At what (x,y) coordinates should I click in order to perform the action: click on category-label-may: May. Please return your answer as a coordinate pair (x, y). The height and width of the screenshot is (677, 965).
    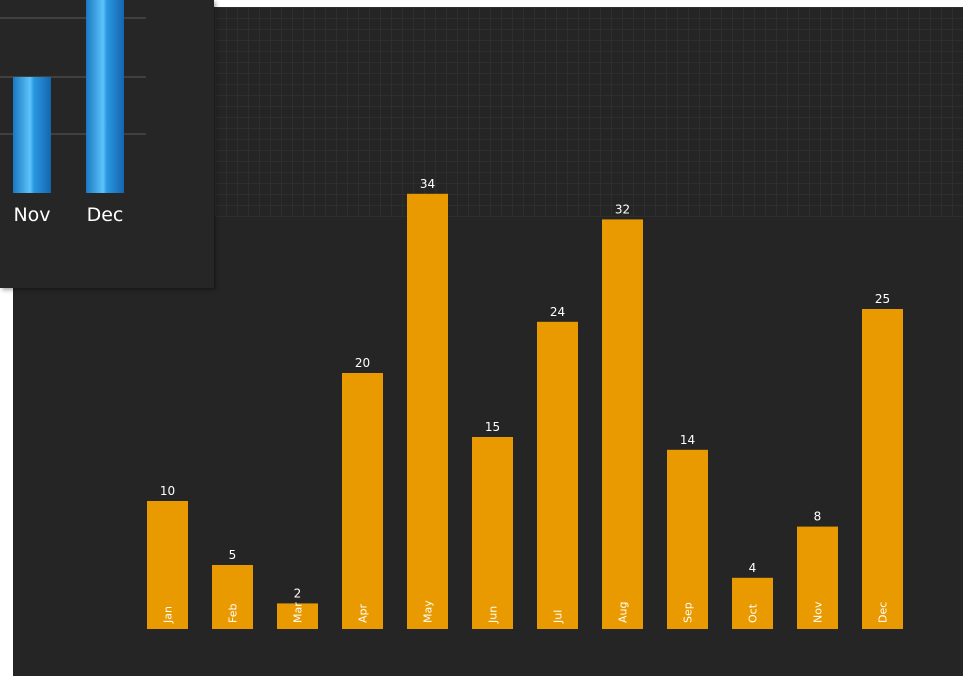
    Looking at the image, I should click on (428, 611).